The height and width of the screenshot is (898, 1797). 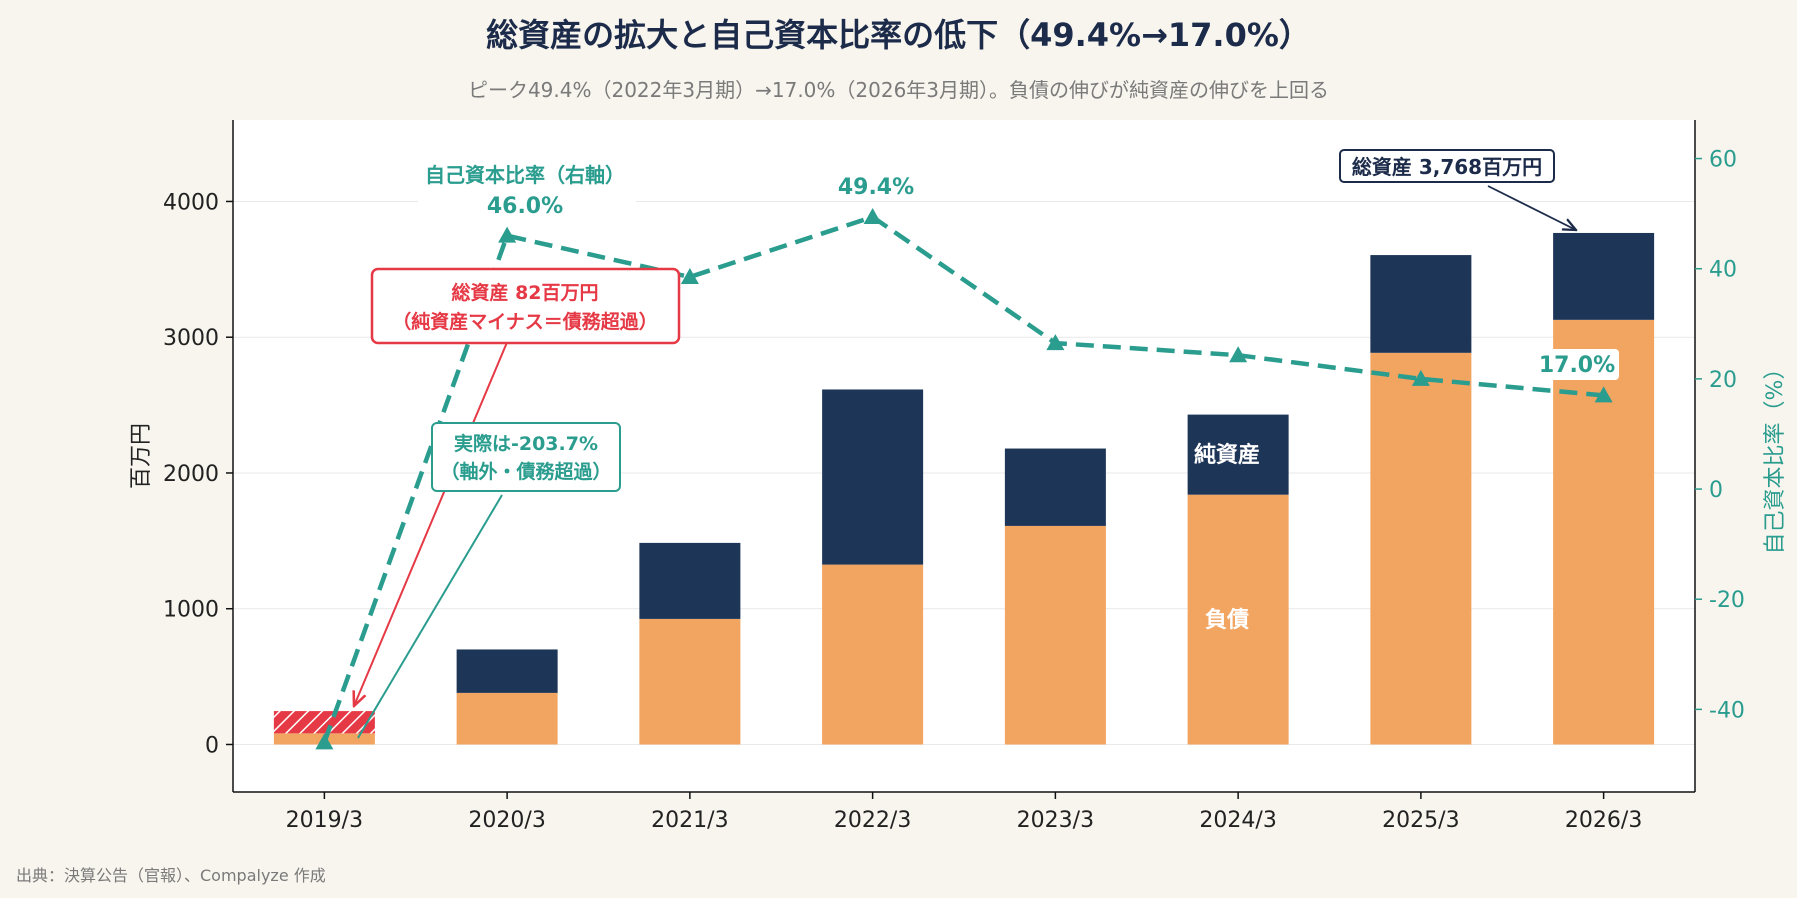 I want to click on x-tick-label: 2025/3, so click(x=1420, y=820).